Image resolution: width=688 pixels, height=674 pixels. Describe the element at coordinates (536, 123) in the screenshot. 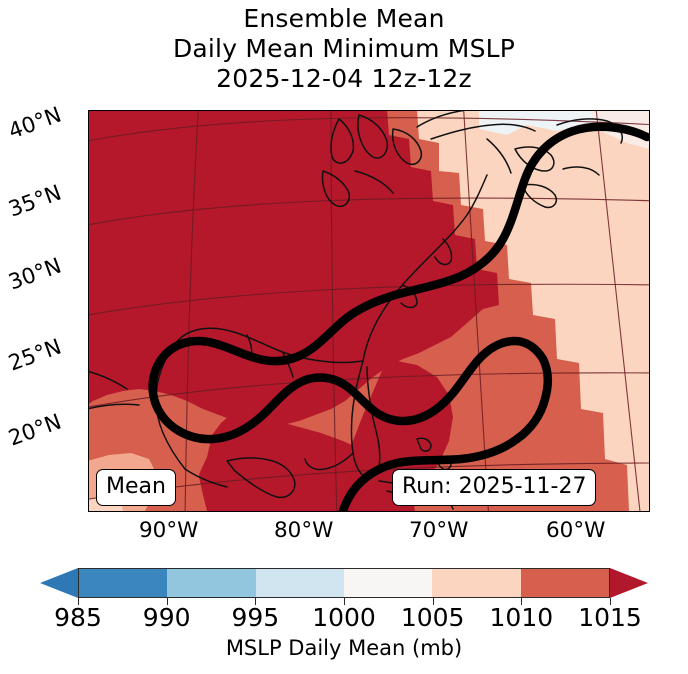

I see `field-patch-near-white` at that location.